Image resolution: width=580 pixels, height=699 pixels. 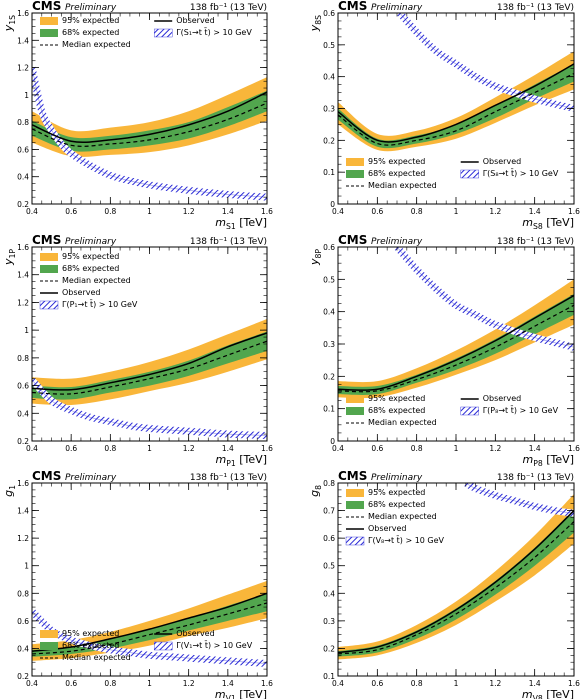 What do you see at coordinates (9, 23) in the screenshot?
I see `y-axis-title: y1S` at bounding box center [9, 23].